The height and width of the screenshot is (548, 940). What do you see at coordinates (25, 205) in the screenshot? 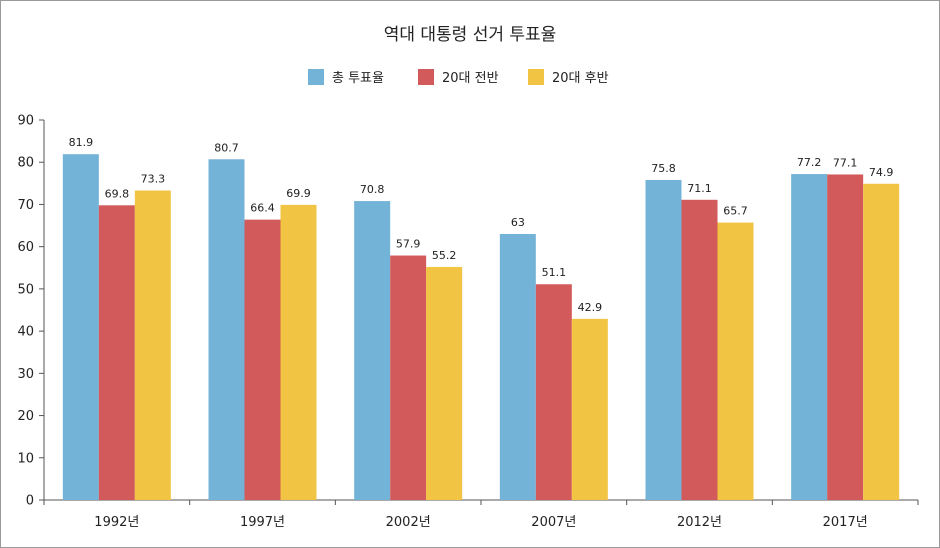
I see `y-tick-label: 70` at bounding box center [25, 205].